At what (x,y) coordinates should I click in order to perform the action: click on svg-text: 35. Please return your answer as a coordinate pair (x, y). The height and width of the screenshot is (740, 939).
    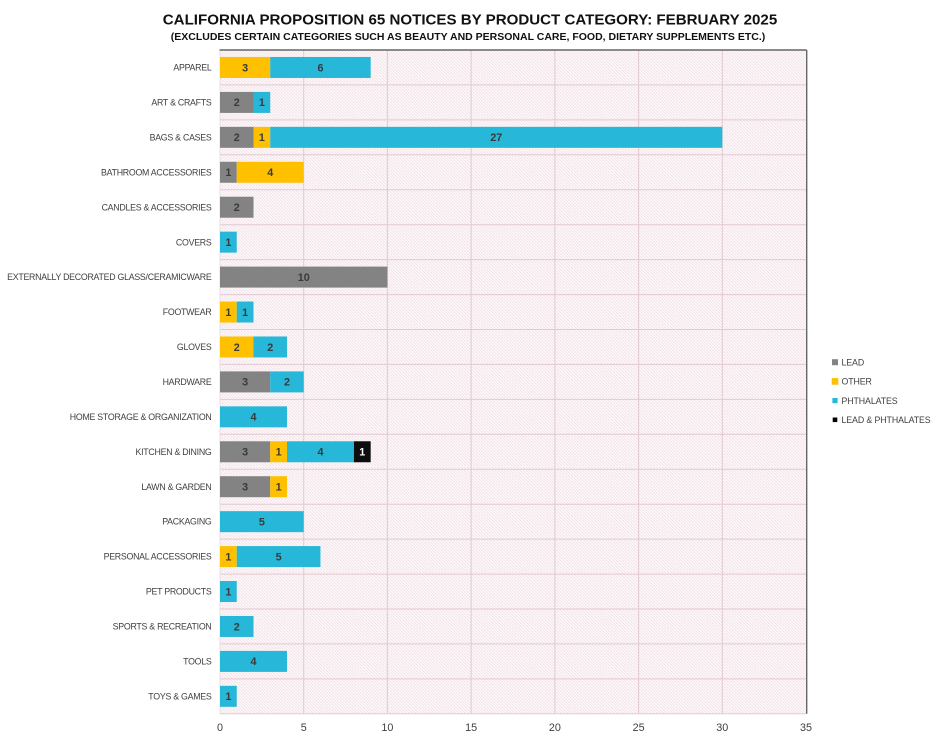
    Looking at the image, I should click on (806, 728).